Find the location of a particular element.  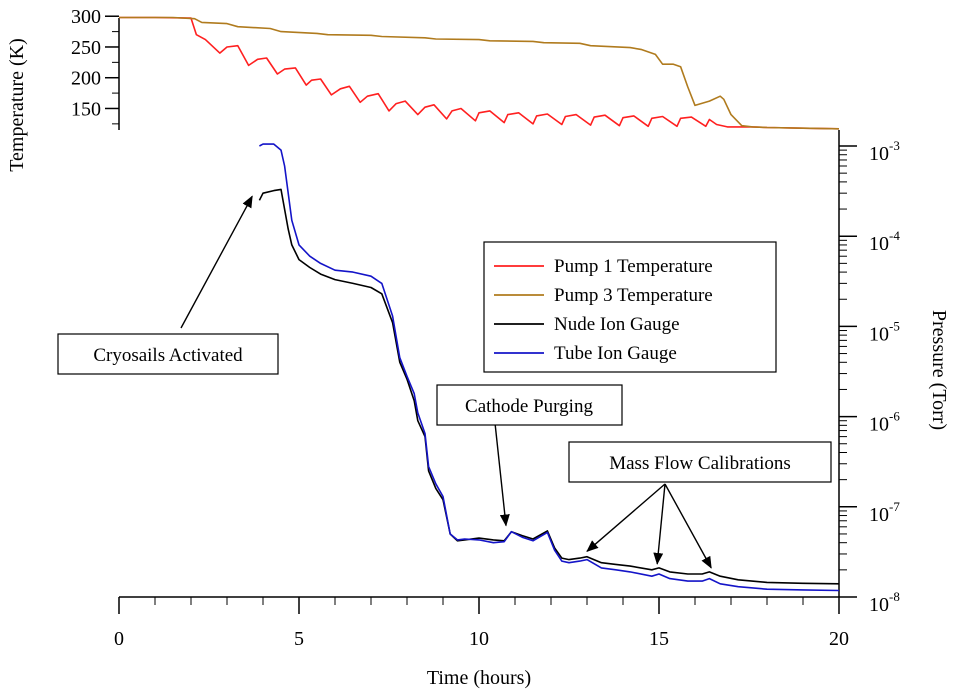

x-tick-label: 10 is located at coordinates (479, 639).